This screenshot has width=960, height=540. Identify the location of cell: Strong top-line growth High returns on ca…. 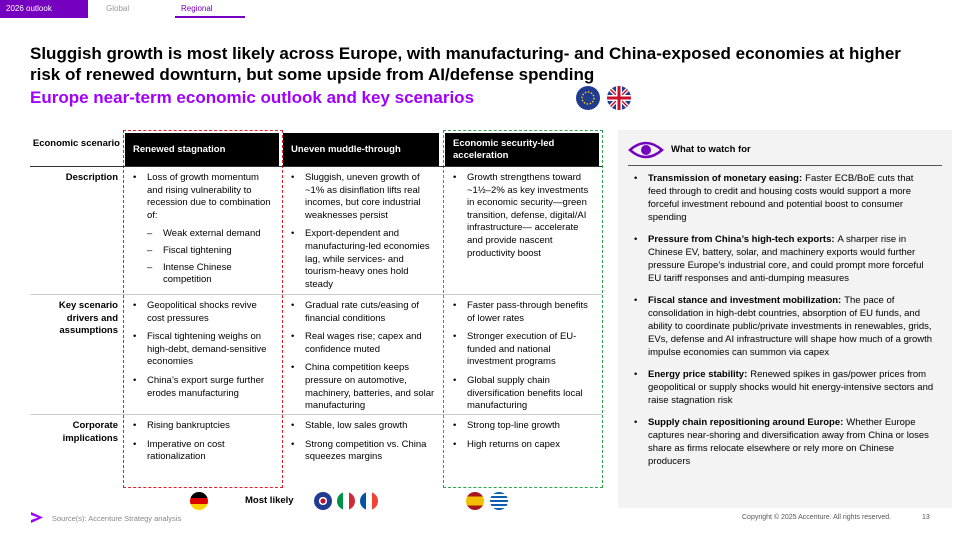
(523, 436).